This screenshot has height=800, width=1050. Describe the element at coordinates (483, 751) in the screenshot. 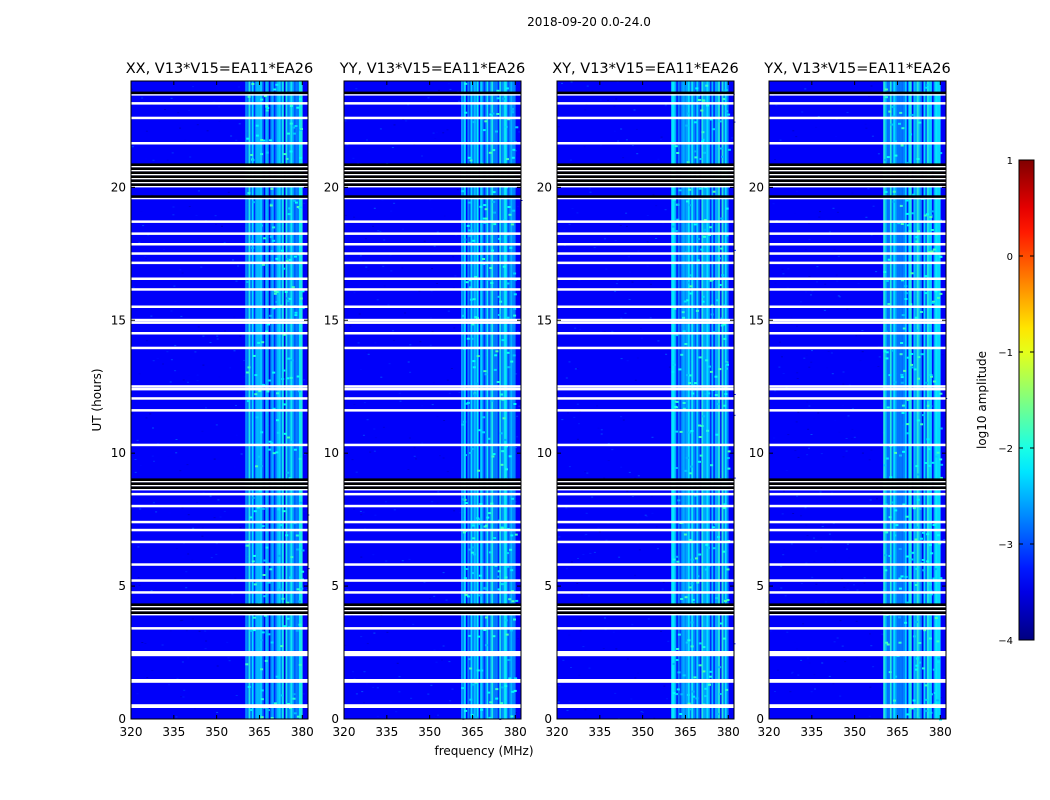

I see `x-axis-label: frequency (MHz)` at that location.